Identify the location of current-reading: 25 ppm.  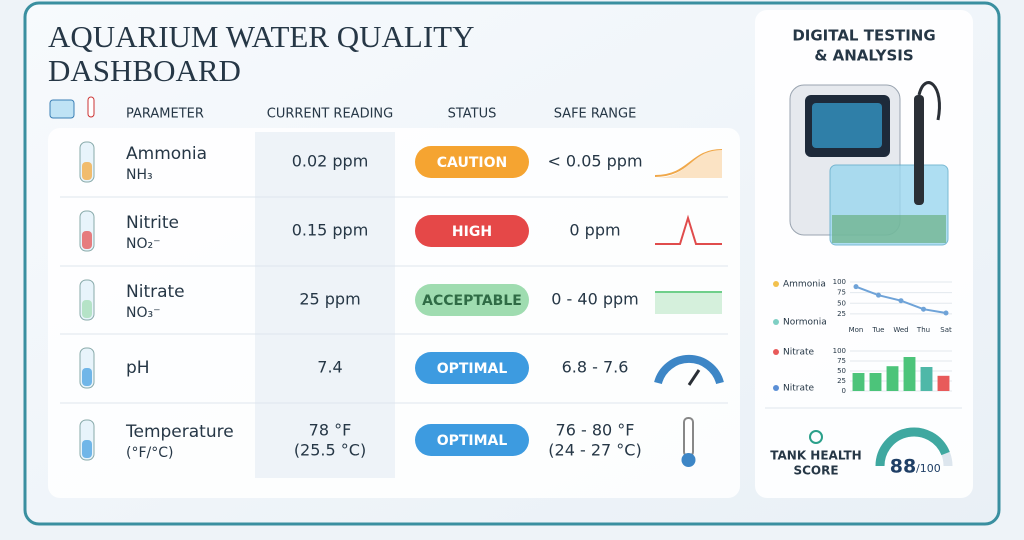
(329, 299).